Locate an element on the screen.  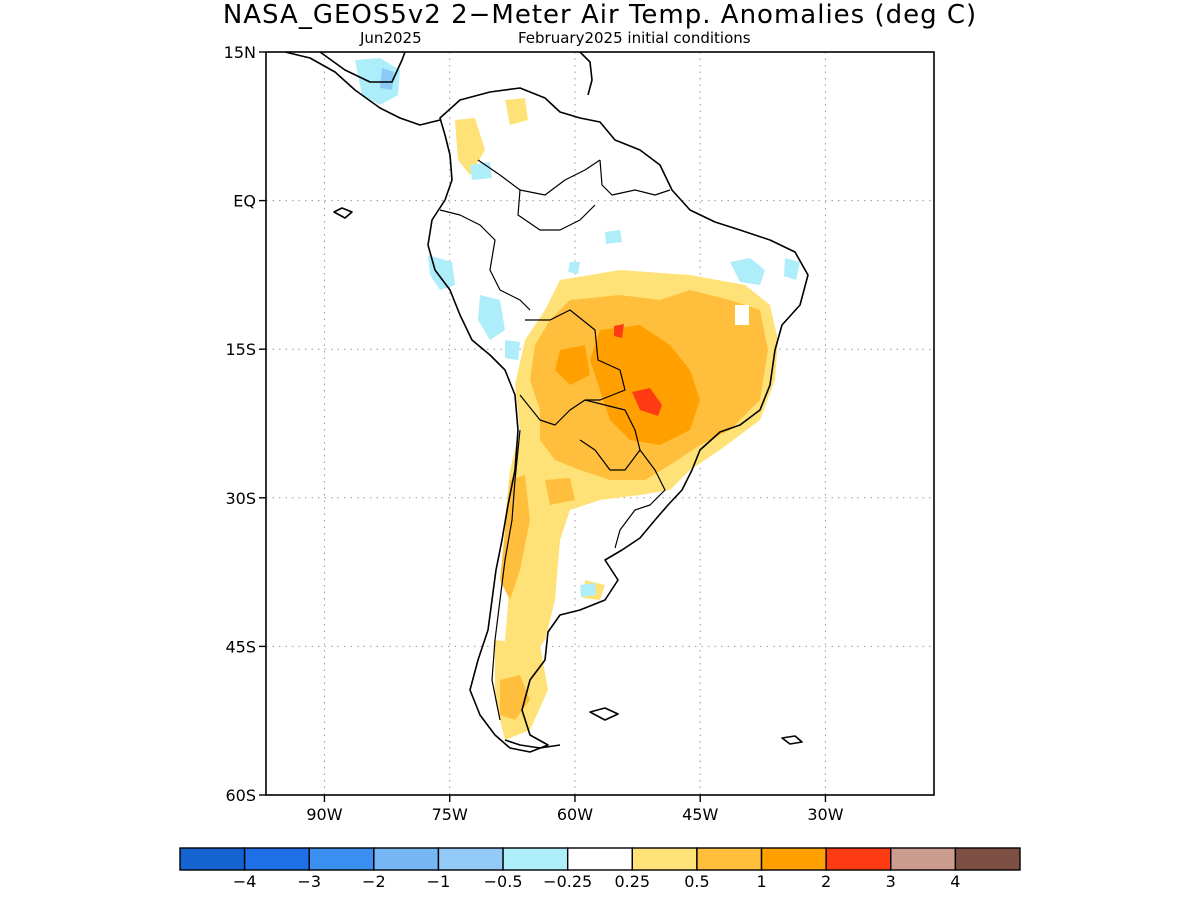
valid-month: Jun2025 is located at coordinates (391, 38).